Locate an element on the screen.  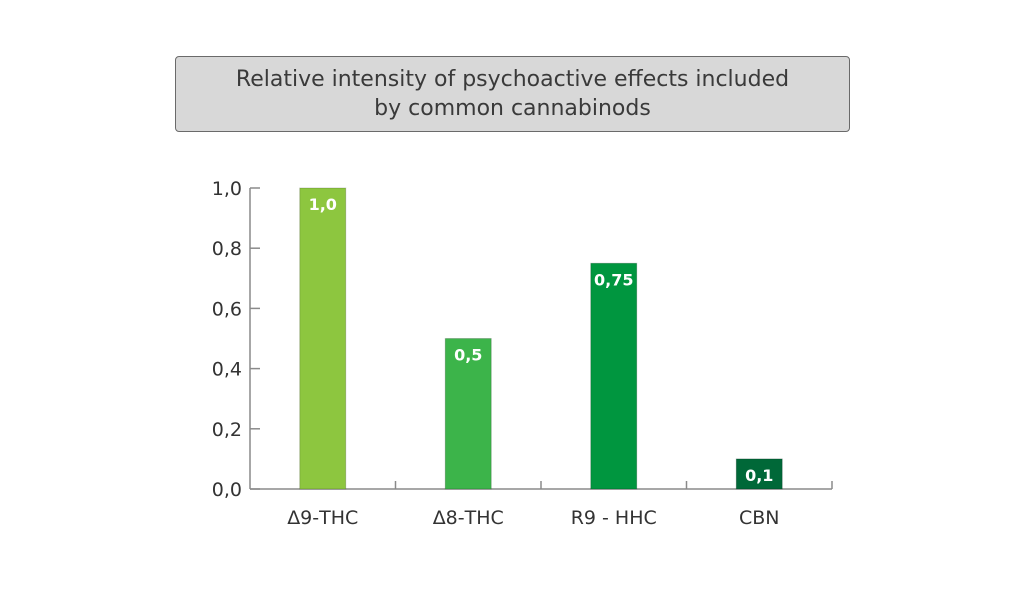
y-tick-label: 0,6 is located at coordinates (227, 309).